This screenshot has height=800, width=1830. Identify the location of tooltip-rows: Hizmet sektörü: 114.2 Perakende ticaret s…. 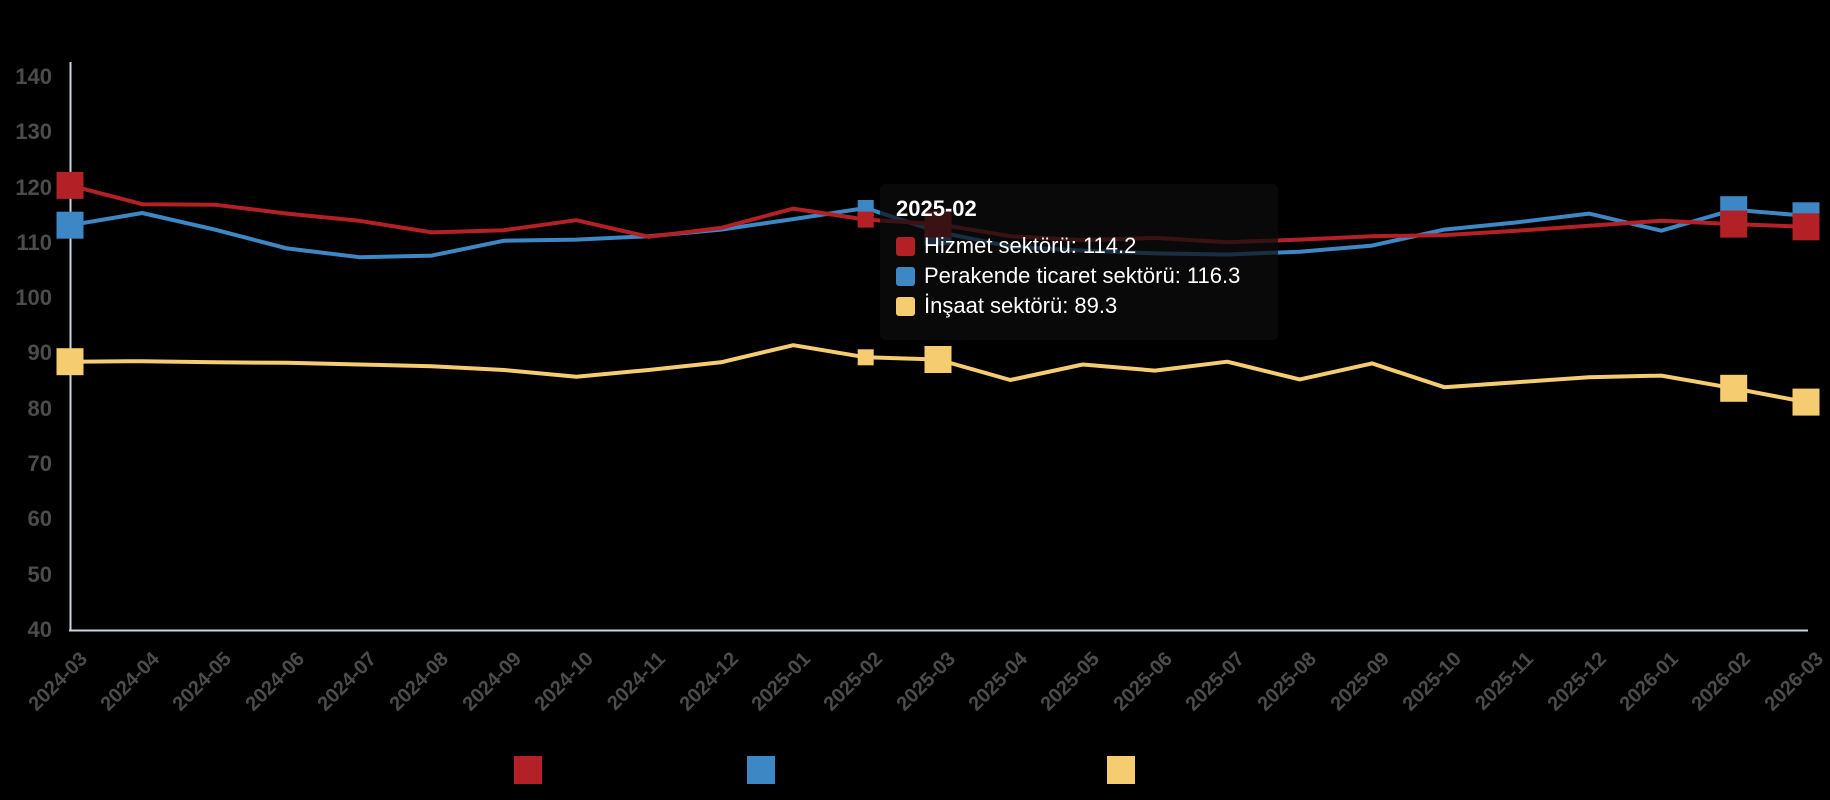
(1079, 276).